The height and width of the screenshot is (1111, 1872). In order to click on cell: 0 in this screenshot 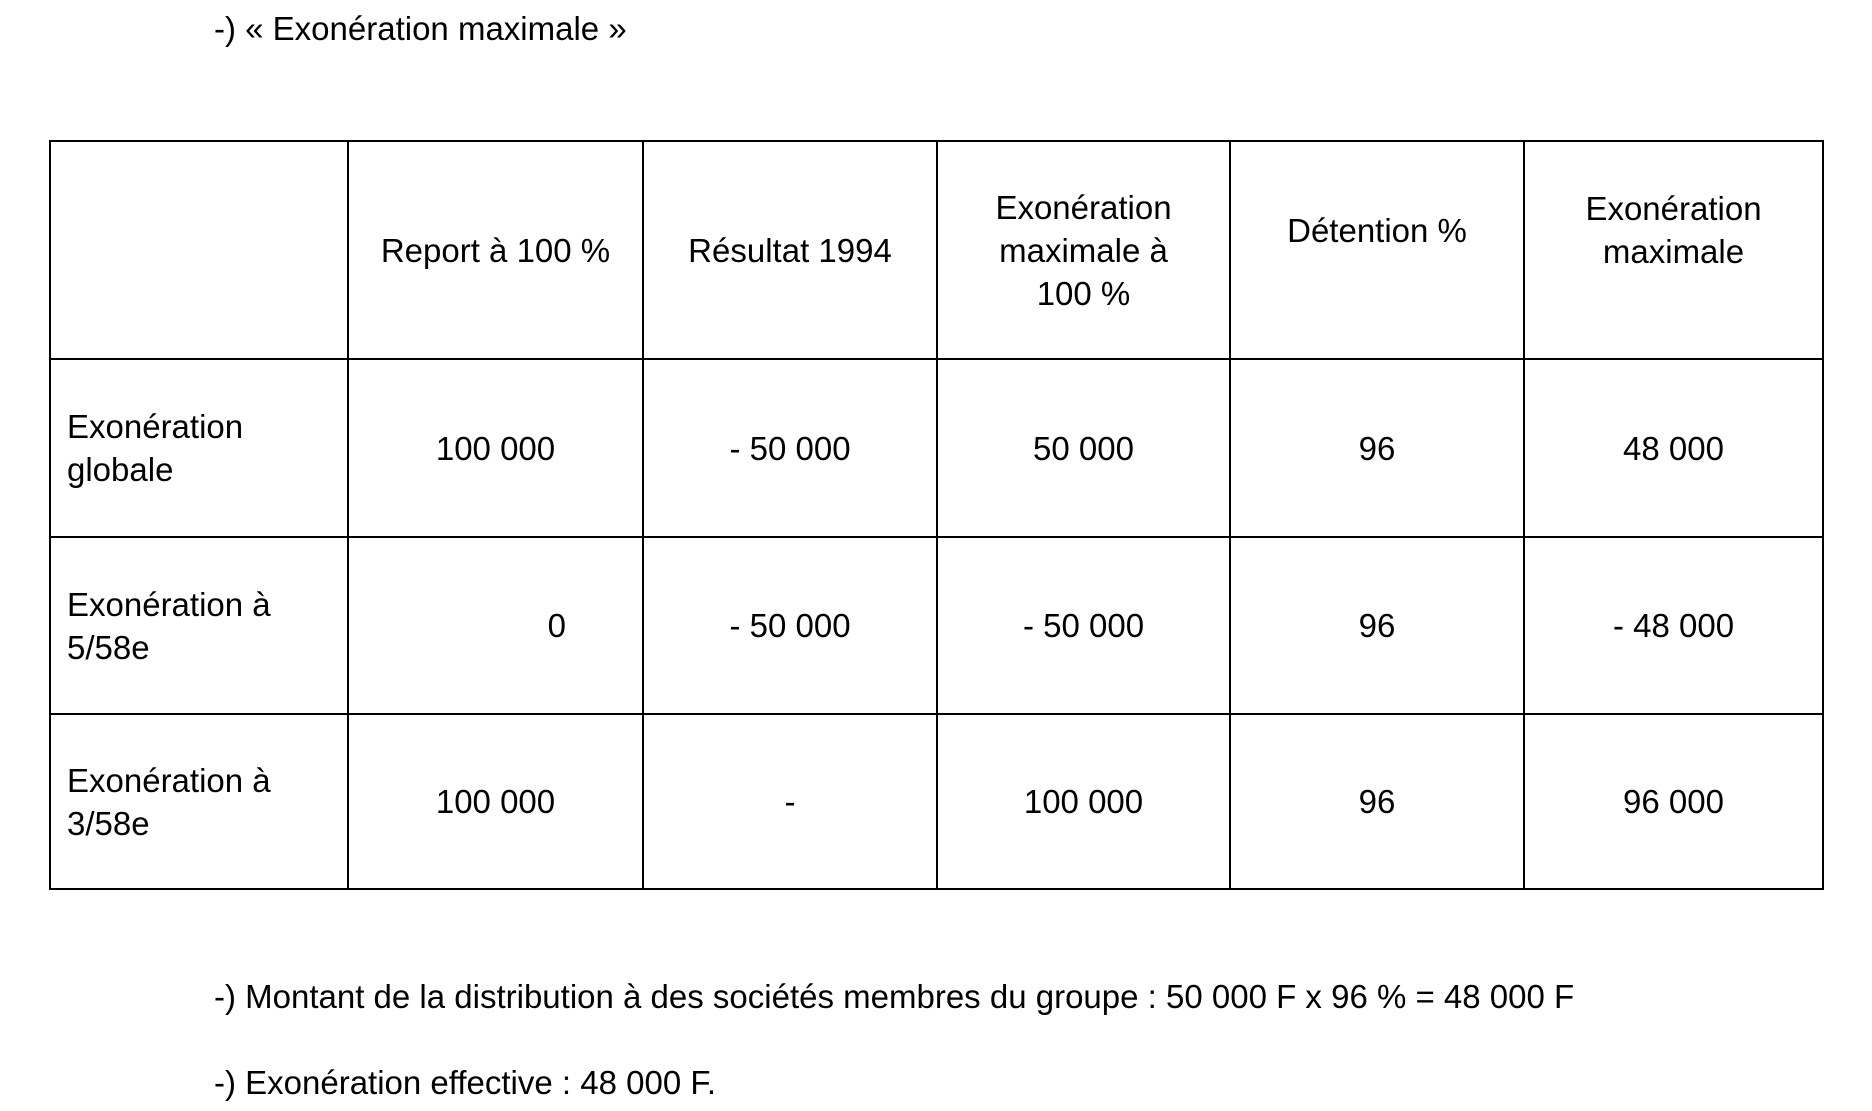, I will do `click(495, 625)`.